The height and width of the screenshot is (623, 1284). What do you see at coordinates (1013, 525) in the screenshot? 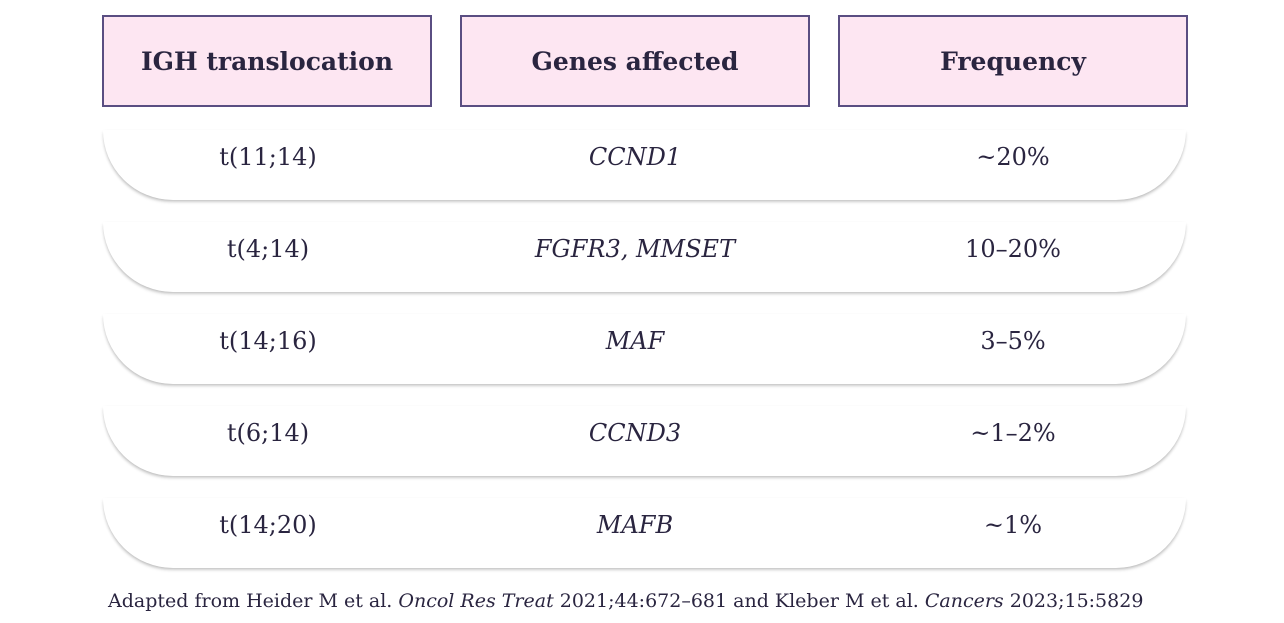
I see `frequency-cell: ~1%` at bounding box center [1013, 525].